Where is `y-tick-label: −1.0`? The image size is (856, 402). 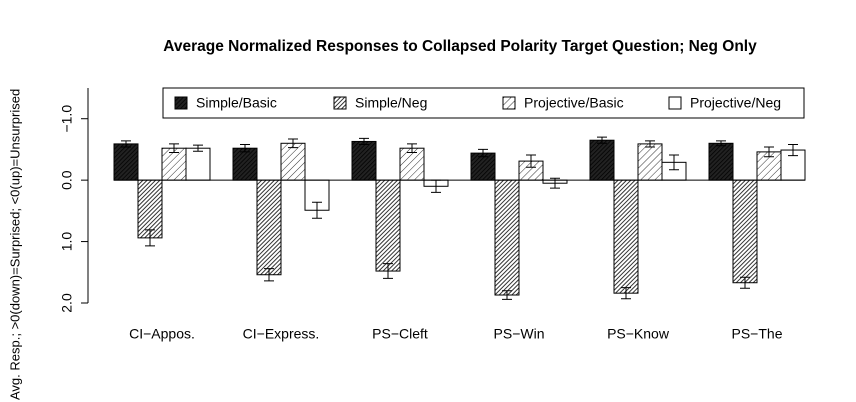 y-tick-label: −1.0 is located at coordinates (67, 119).